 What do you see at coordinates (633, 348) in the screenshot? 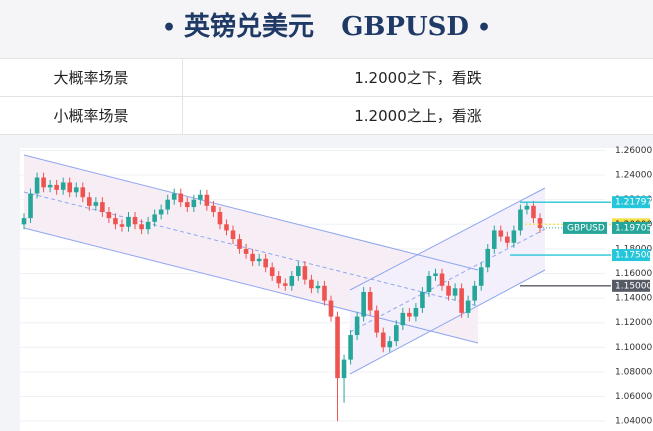
I see `y-tick-label: 1.10000` at bounding box center [633, 348].